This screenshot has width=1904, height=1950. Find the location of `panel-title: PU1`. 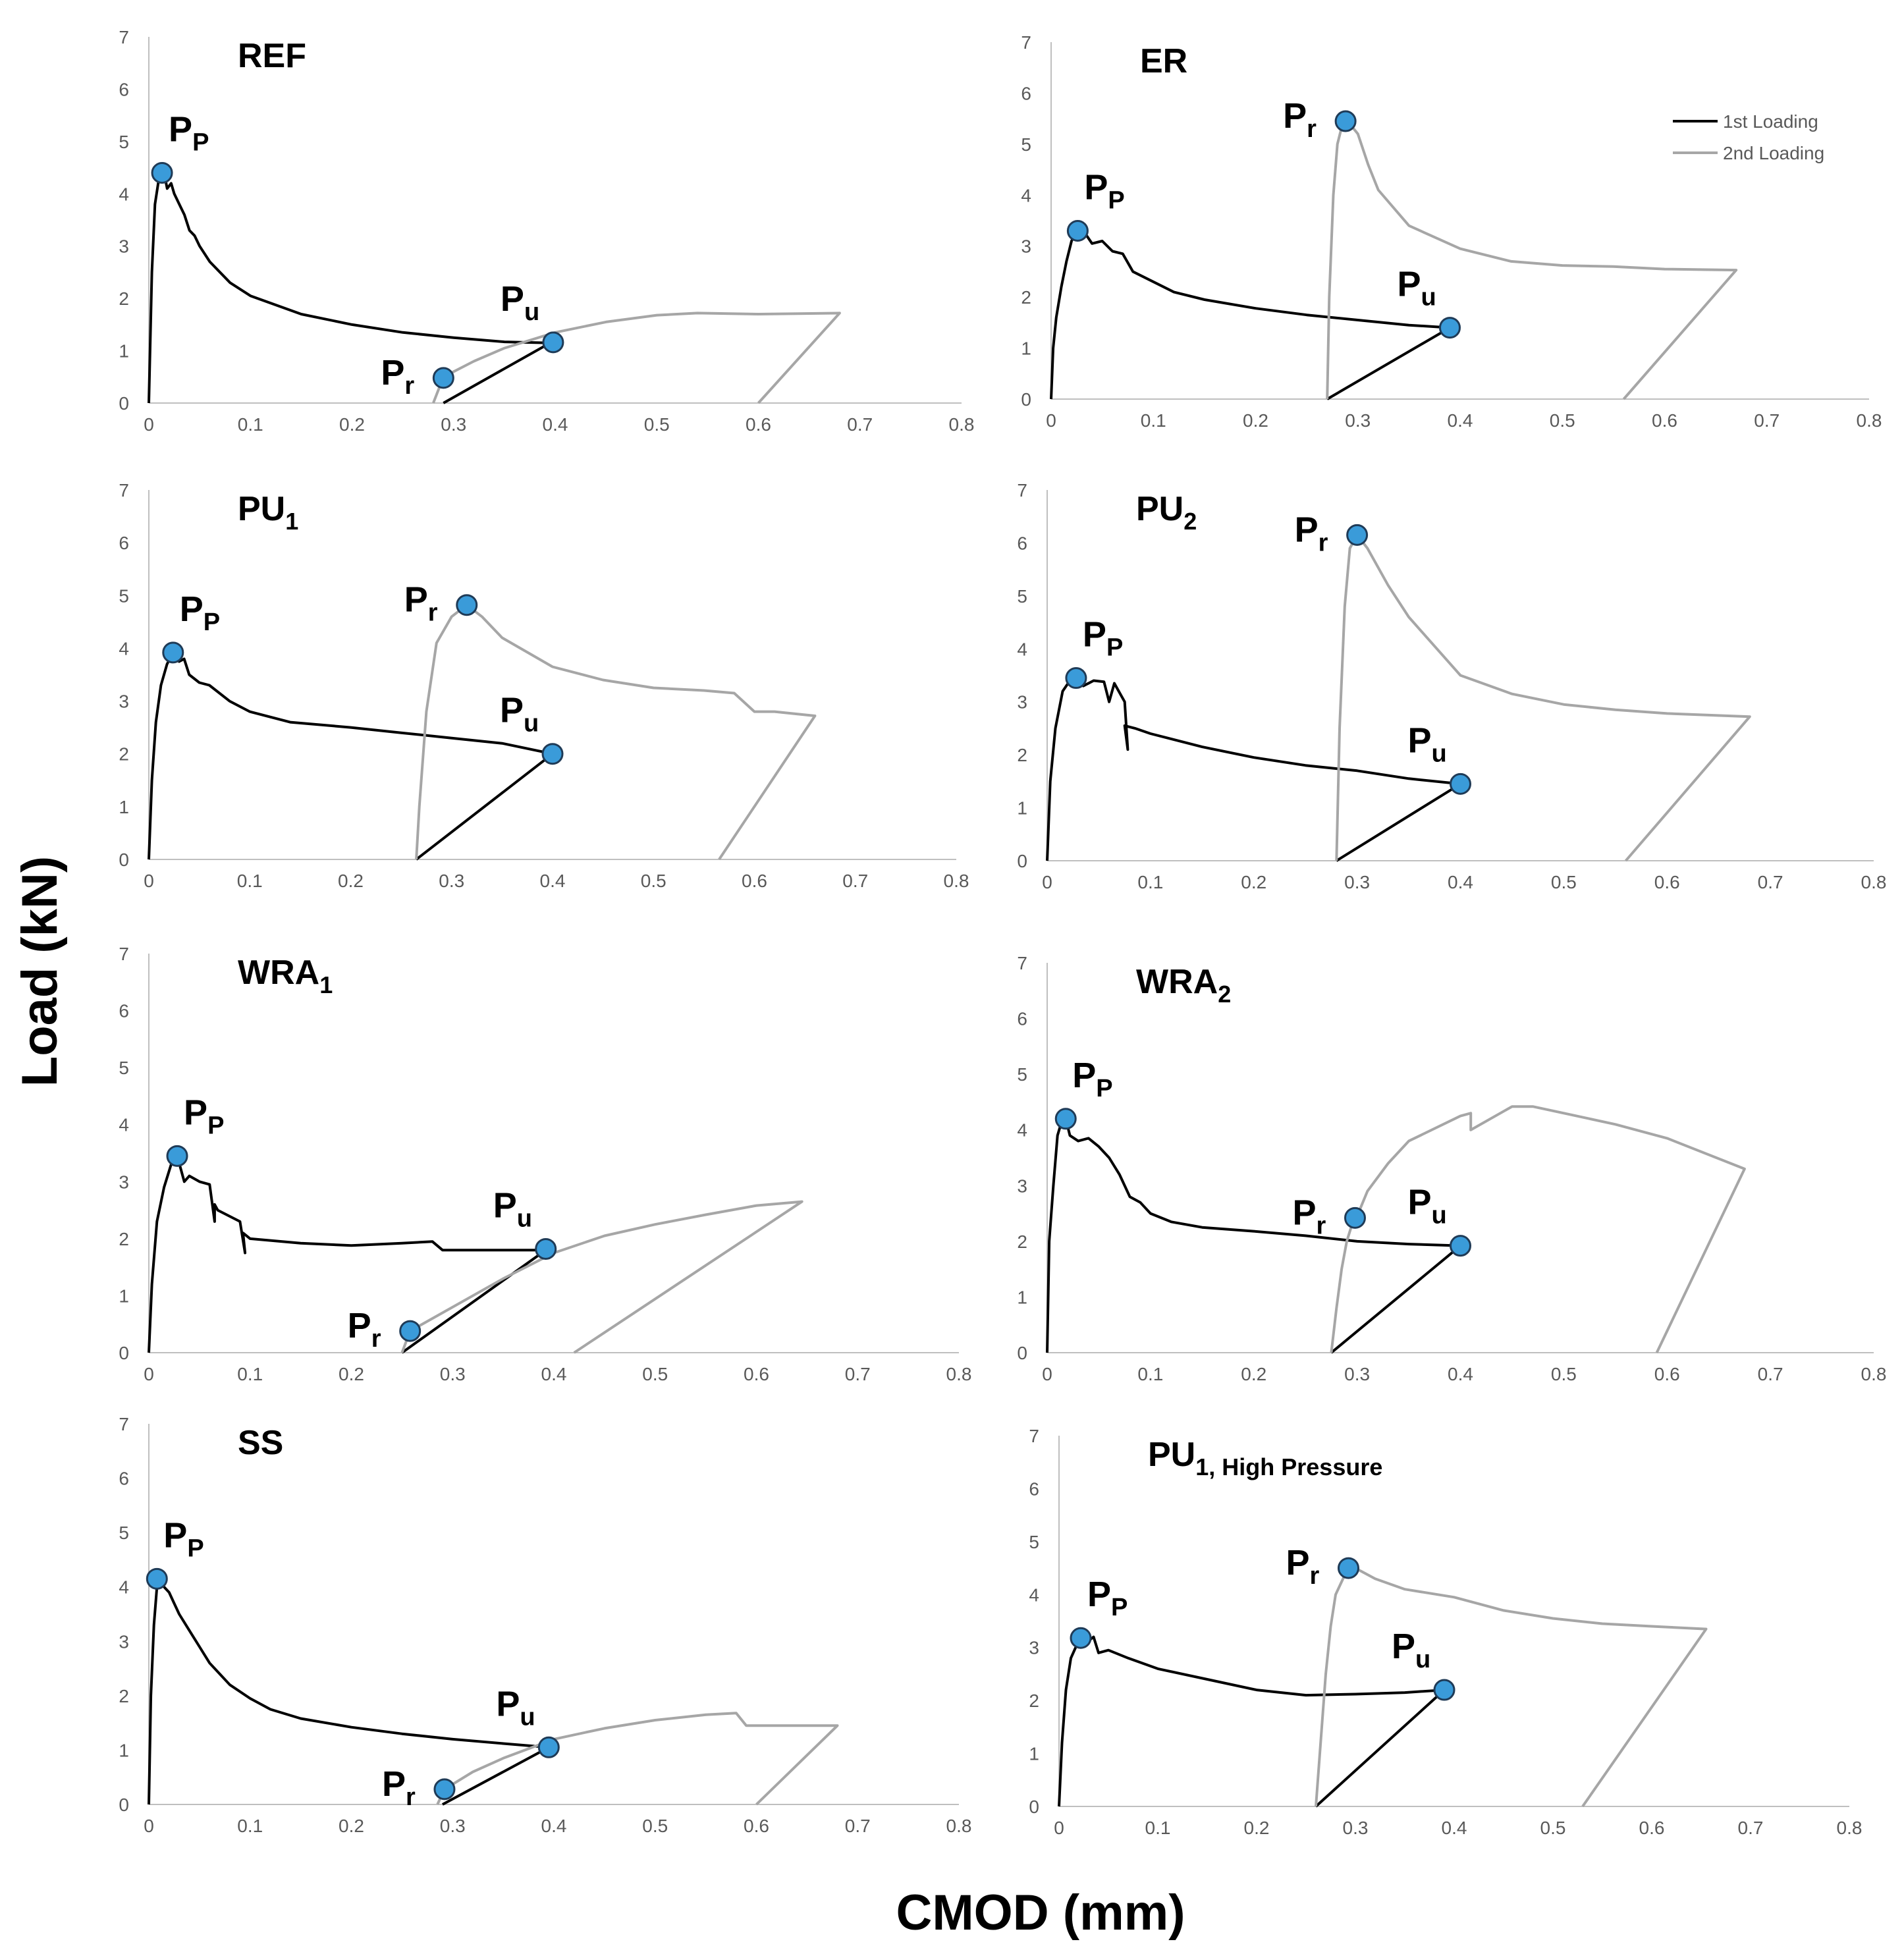

panel-title: PU1 is located at coordinates (268, 512).